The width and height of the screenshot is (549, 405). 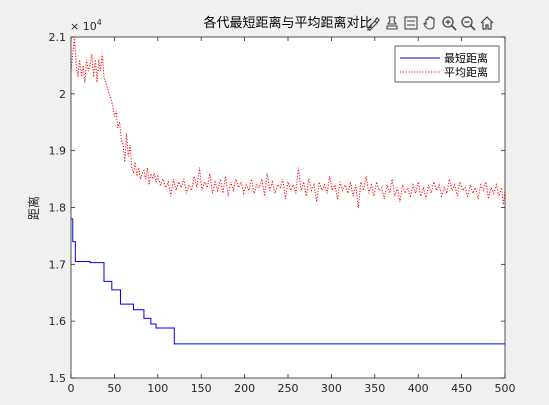 I want to click on x-tick-label: 450, so click(x=461, y=388).